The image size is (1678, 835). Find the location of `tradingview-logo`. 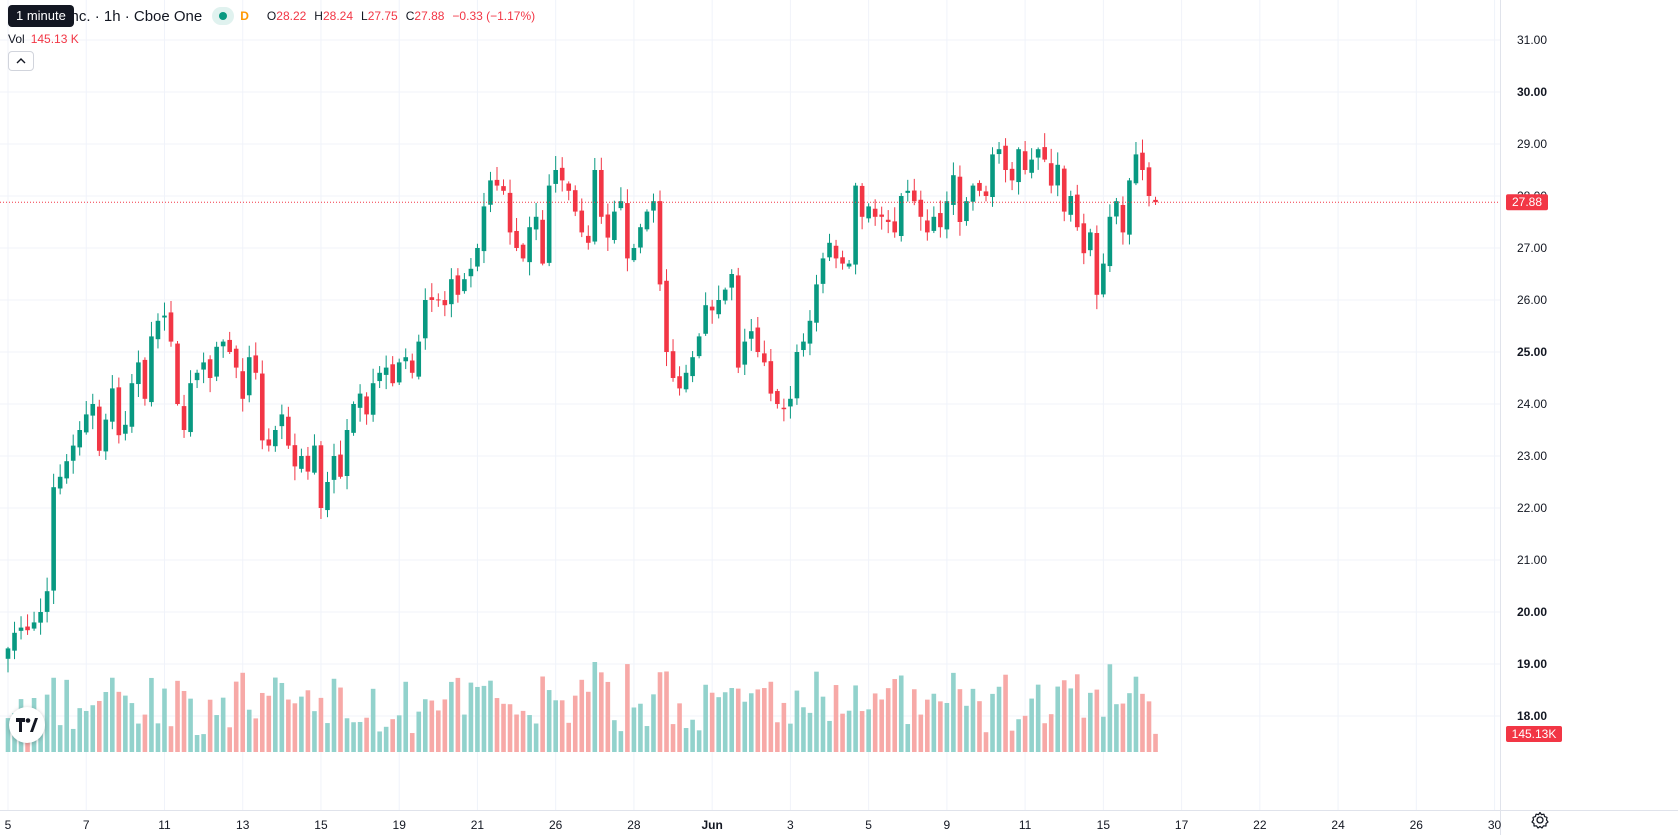

tradingview-logo is located at coordinates (27, 725).